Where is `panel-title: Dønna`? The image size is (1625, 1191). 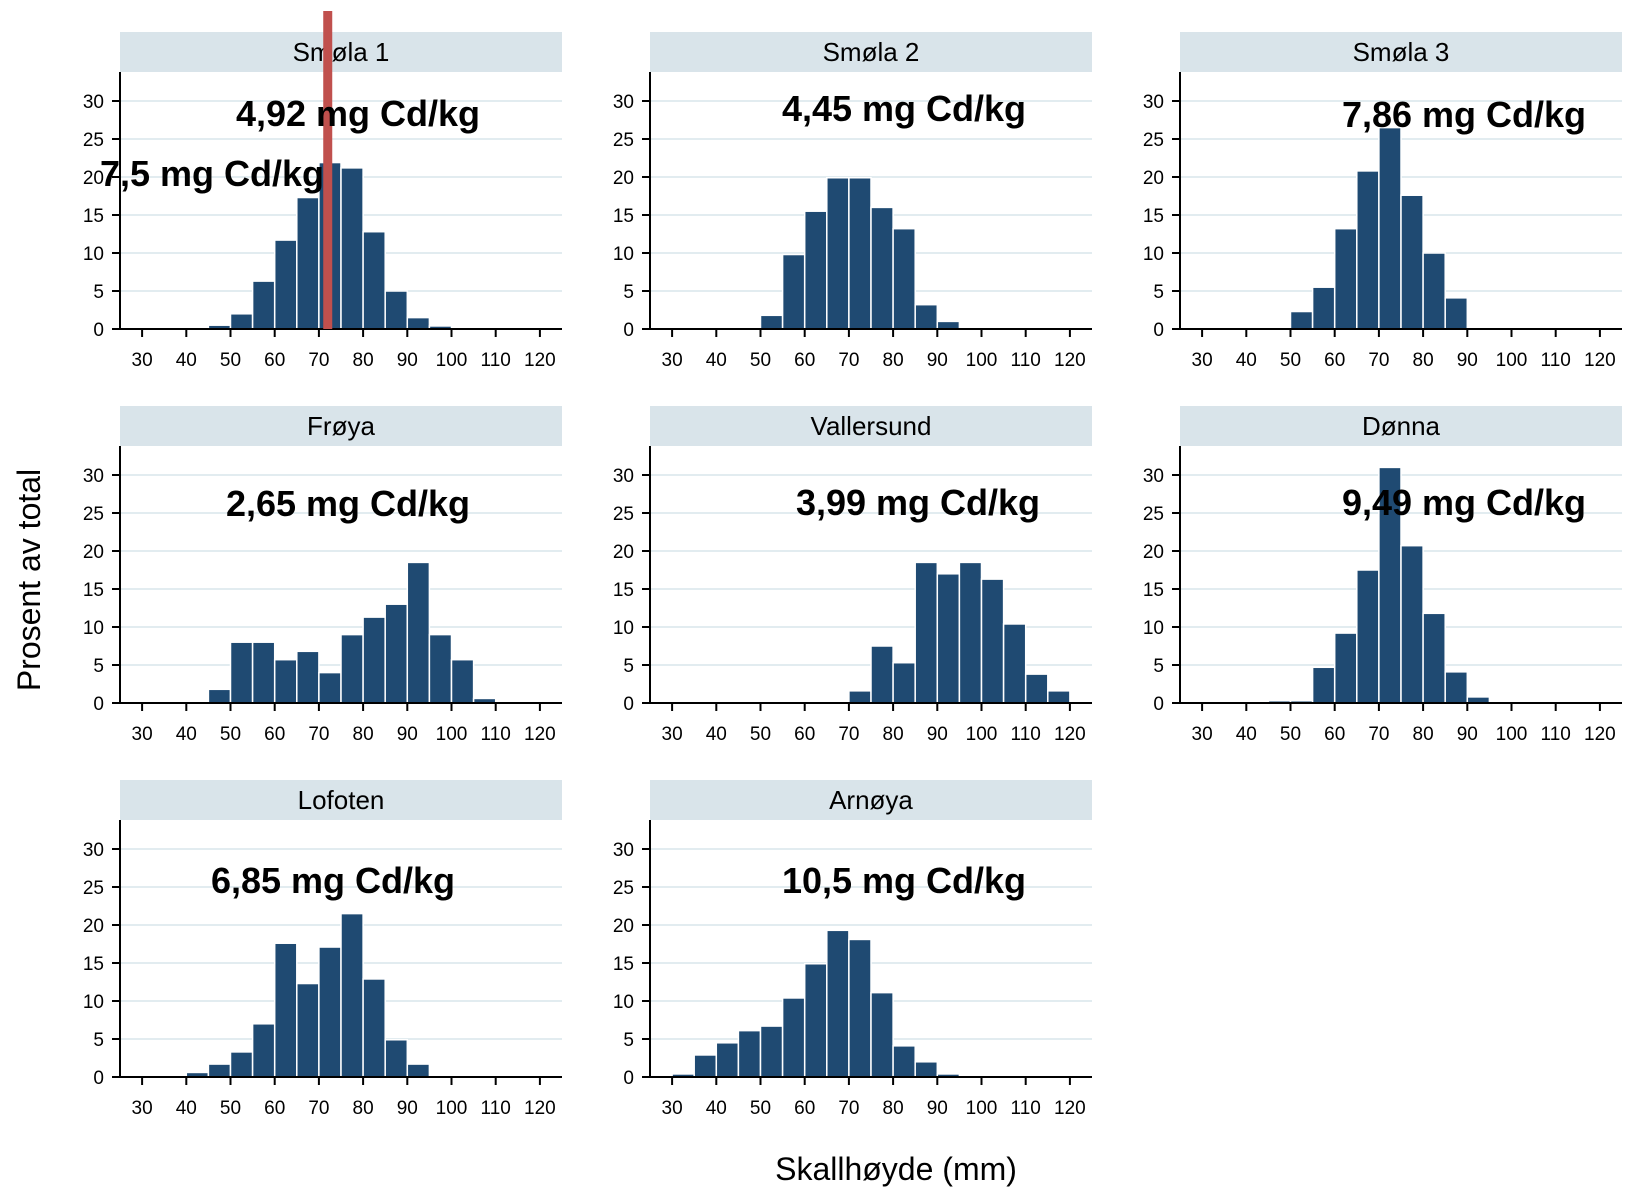
panel-title: Dønna is located at coordinates (1401, 426).